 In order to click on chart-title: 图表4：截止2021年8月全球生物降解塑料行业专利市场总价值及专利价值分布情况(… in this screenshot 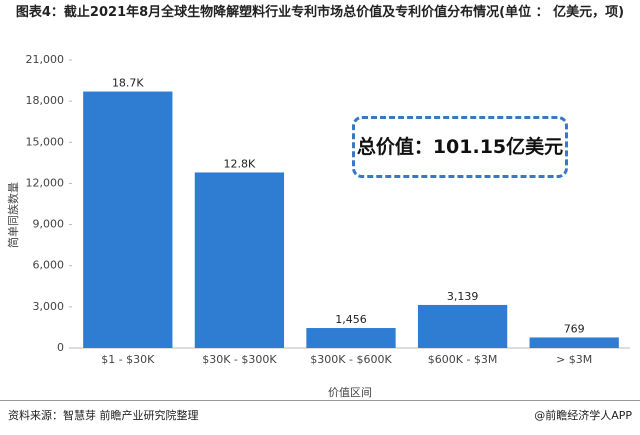, I will do `click(320, 12)`.